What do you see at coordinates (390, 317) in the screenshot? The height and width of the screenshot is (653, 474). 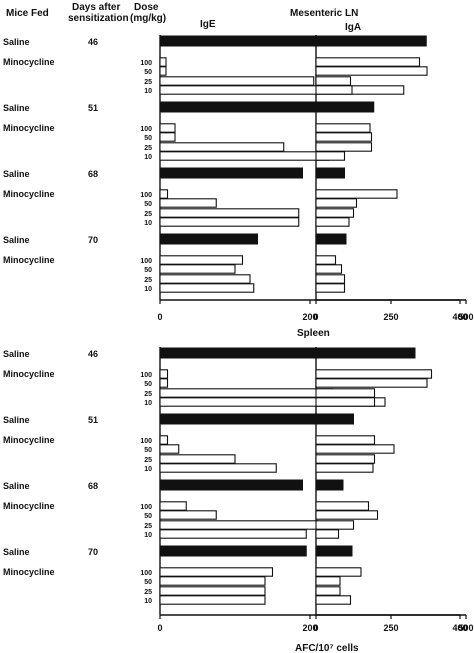 I see `iga-x-tick-label: 250` at bounding box center [390, 317].